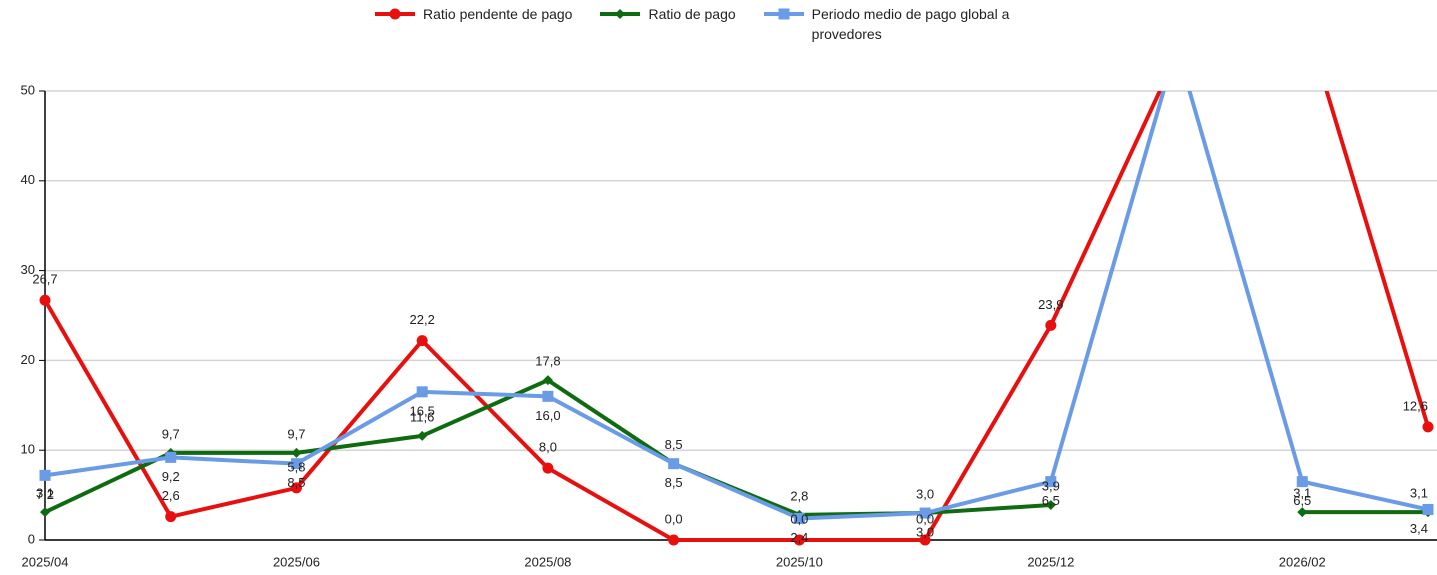  What do you see at coordinates (1419, 528) in the screenshot?
I see `data-label: 3,4` at bounding box center [1419, 528].